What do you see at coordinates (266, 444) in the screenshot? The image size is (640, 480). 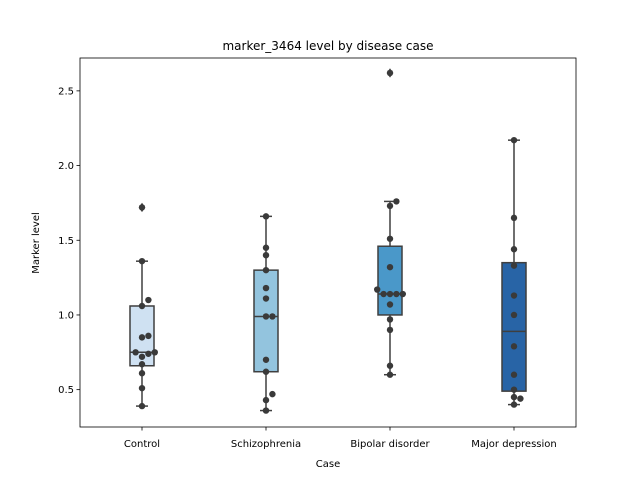 I see `x-tick-label: Schizophrenia` at bounding box center [266, 444].